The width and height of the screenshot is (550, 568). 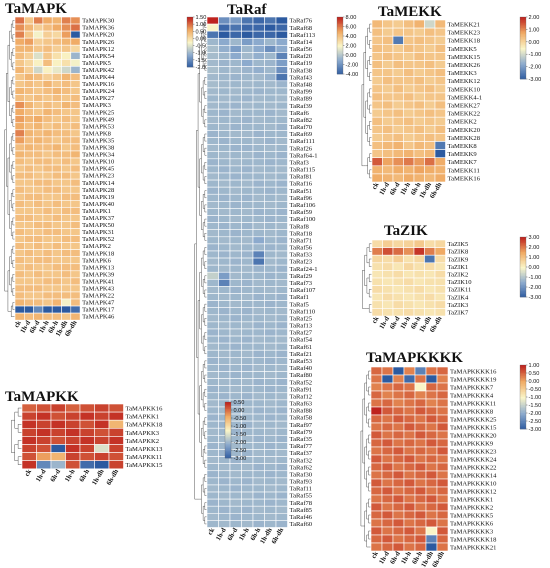 What do you see at coordinates (302, 141) in the screenshot?
I see `row-label: TaRaf111` at bounding box center [302, 141].